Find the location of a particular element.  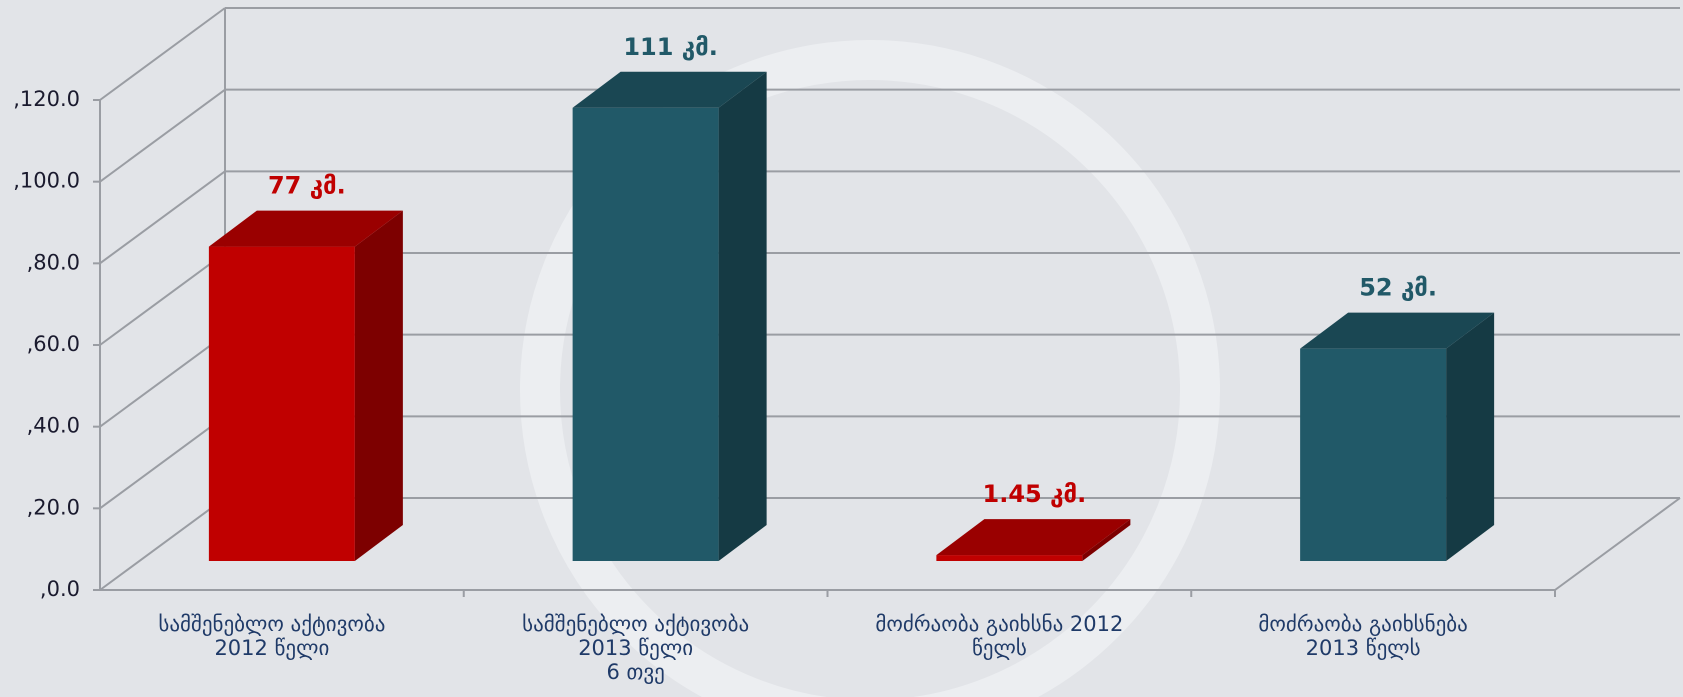

value-label: 52 კმ. is located at coordinates (1398, 288).